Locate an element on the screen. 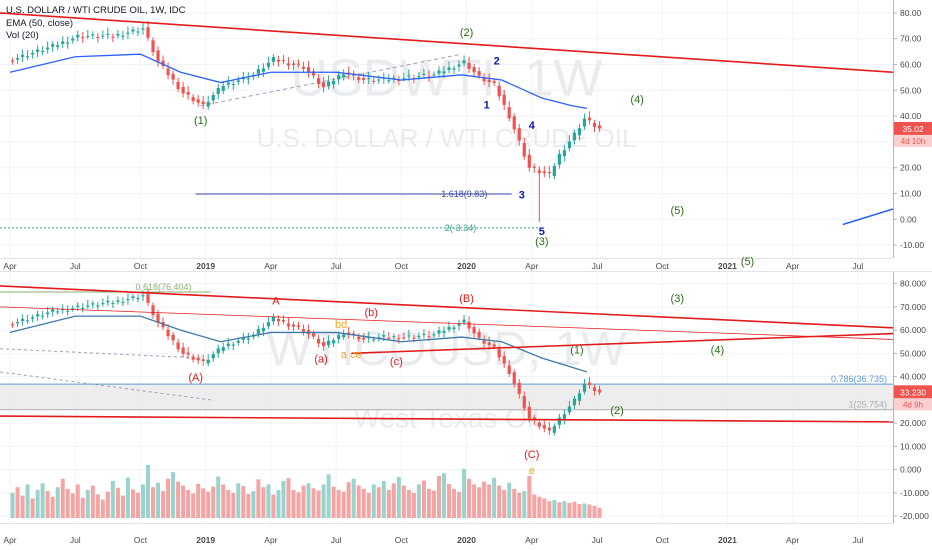  time-axis-label: 2021 is located at coordinates (727, 266).